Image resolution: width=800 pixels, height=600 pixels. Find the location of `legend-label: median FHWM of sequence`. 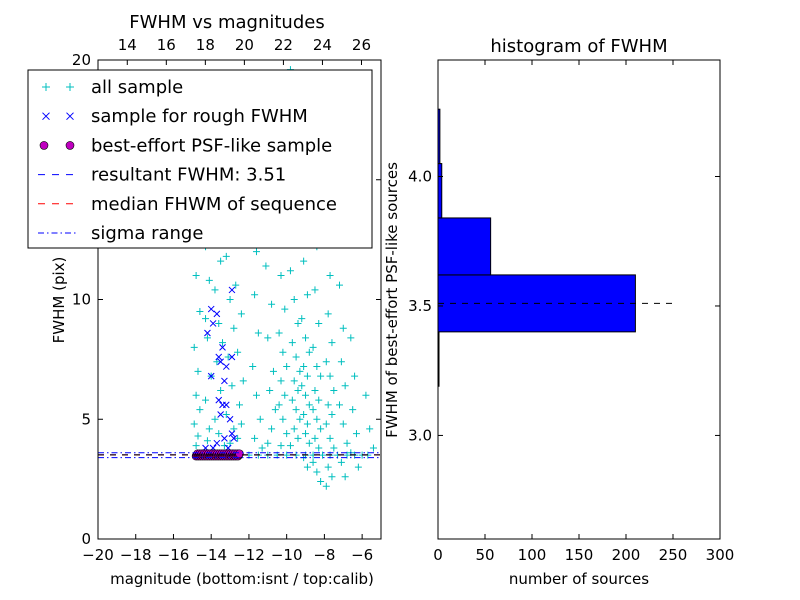

legend-label: median FHWM of sequence is located at coordinates (214, 204).